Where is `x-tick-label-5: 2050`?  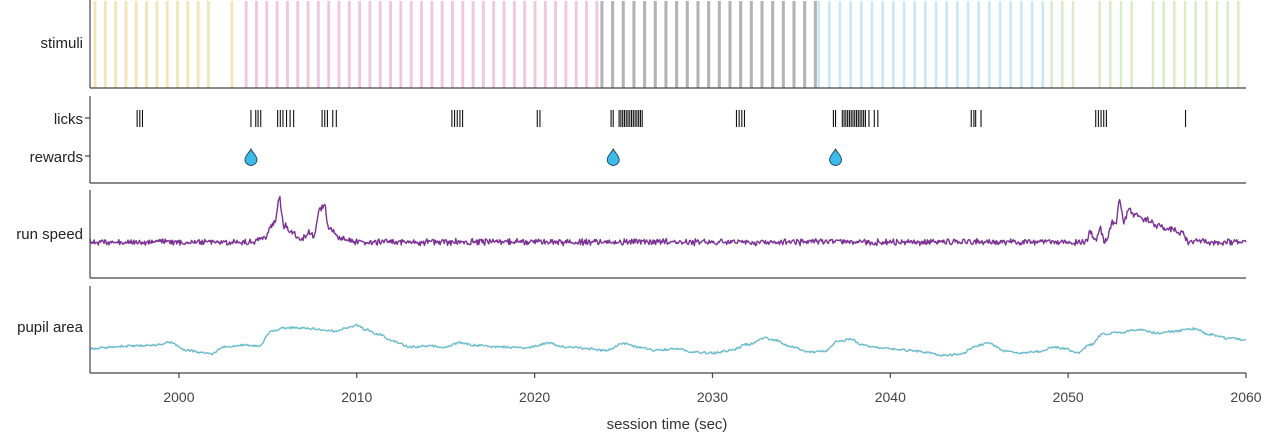 x-tick-label-5: 2050 is located at coordinates (1068, 397).